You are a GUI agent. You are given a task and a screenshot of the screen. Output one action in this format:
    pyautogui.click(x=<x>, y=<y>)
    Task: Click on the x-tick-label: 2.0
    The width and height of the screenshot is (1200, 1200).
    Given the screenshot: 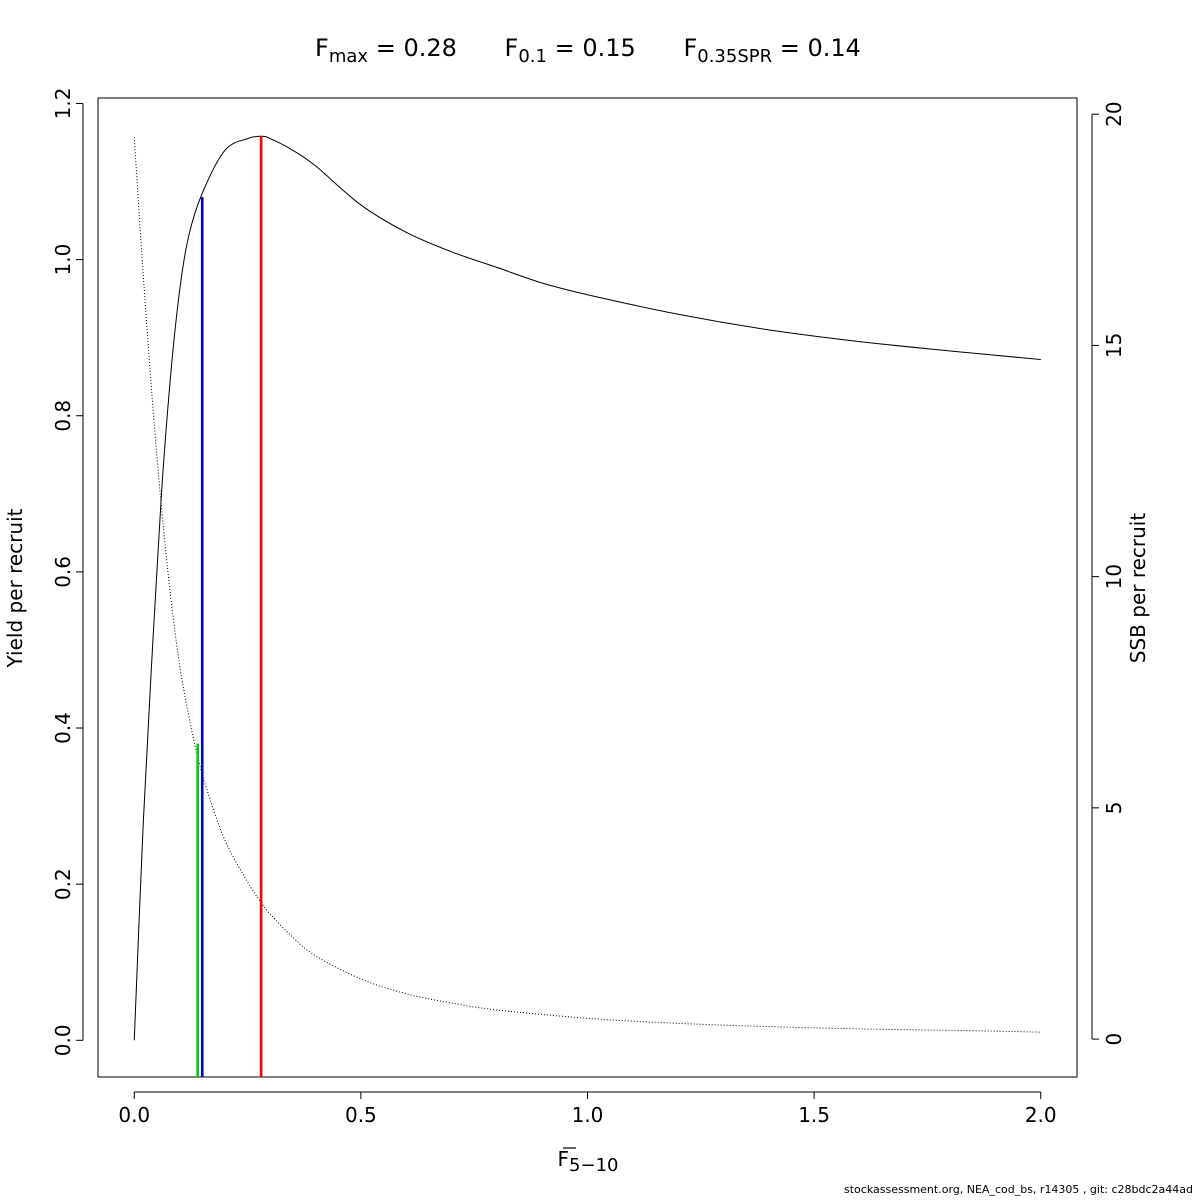 What is the action you would take?
    pyautogui.click(x=1041, y=1115)
    